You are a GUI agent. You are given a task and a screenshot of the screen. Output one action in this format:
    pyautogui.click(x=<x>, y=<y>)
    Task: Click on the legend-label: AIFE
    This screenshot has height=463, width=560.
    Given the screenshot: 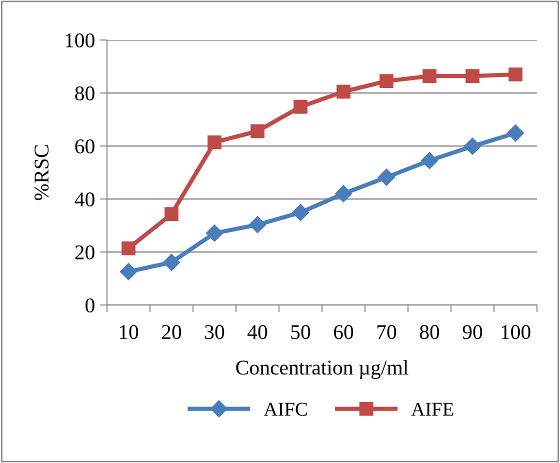 What is the action you would take?
    pyautogui.click(x=432, y=409)
    